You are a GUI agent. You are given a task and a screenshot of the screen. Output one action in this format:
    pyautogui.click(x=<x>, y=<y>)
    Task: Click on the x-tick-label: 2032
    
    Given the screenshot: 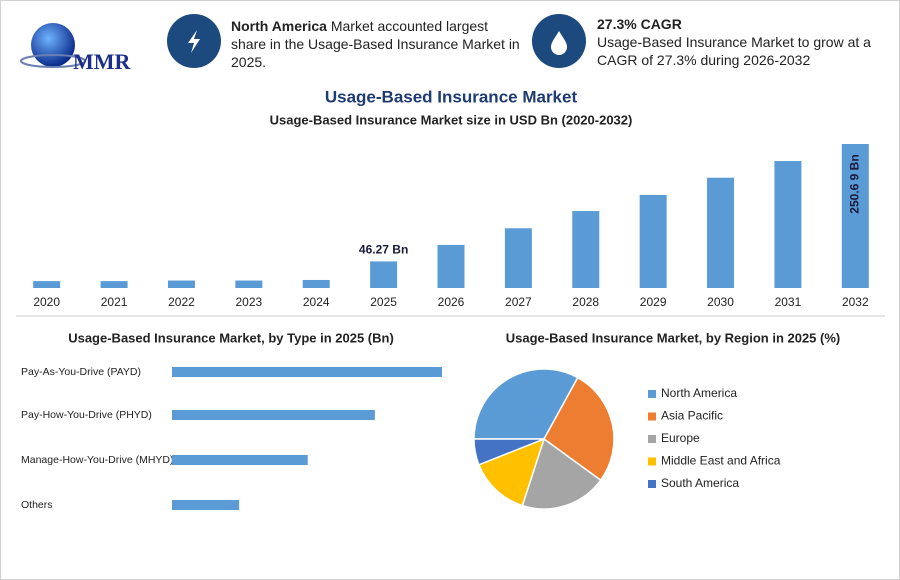 What is the action you would take?
    pyautogui.click(x=855, y=302)
    